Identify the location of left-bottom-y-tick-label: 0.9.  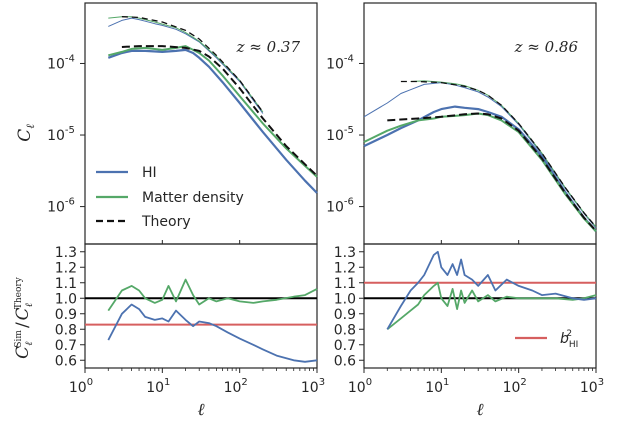
(66, 315).